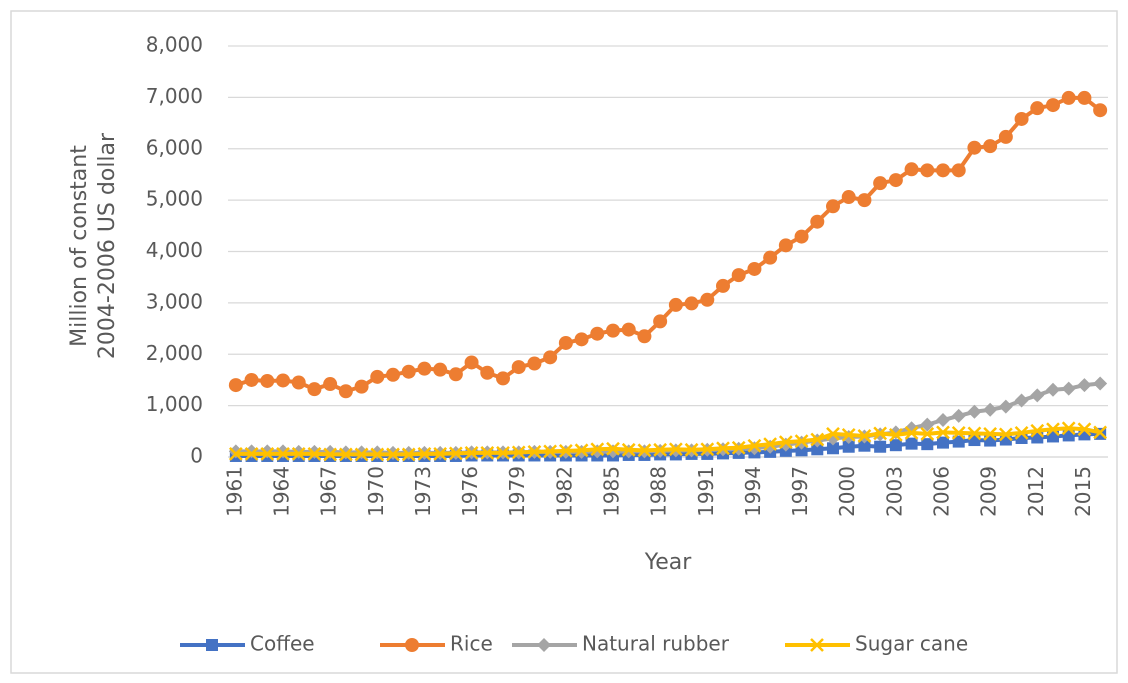  What do you see at coordinates (800, 491) in the screenshot?
I see `x-tick-label: 1997` at bounding box center [800, 491].